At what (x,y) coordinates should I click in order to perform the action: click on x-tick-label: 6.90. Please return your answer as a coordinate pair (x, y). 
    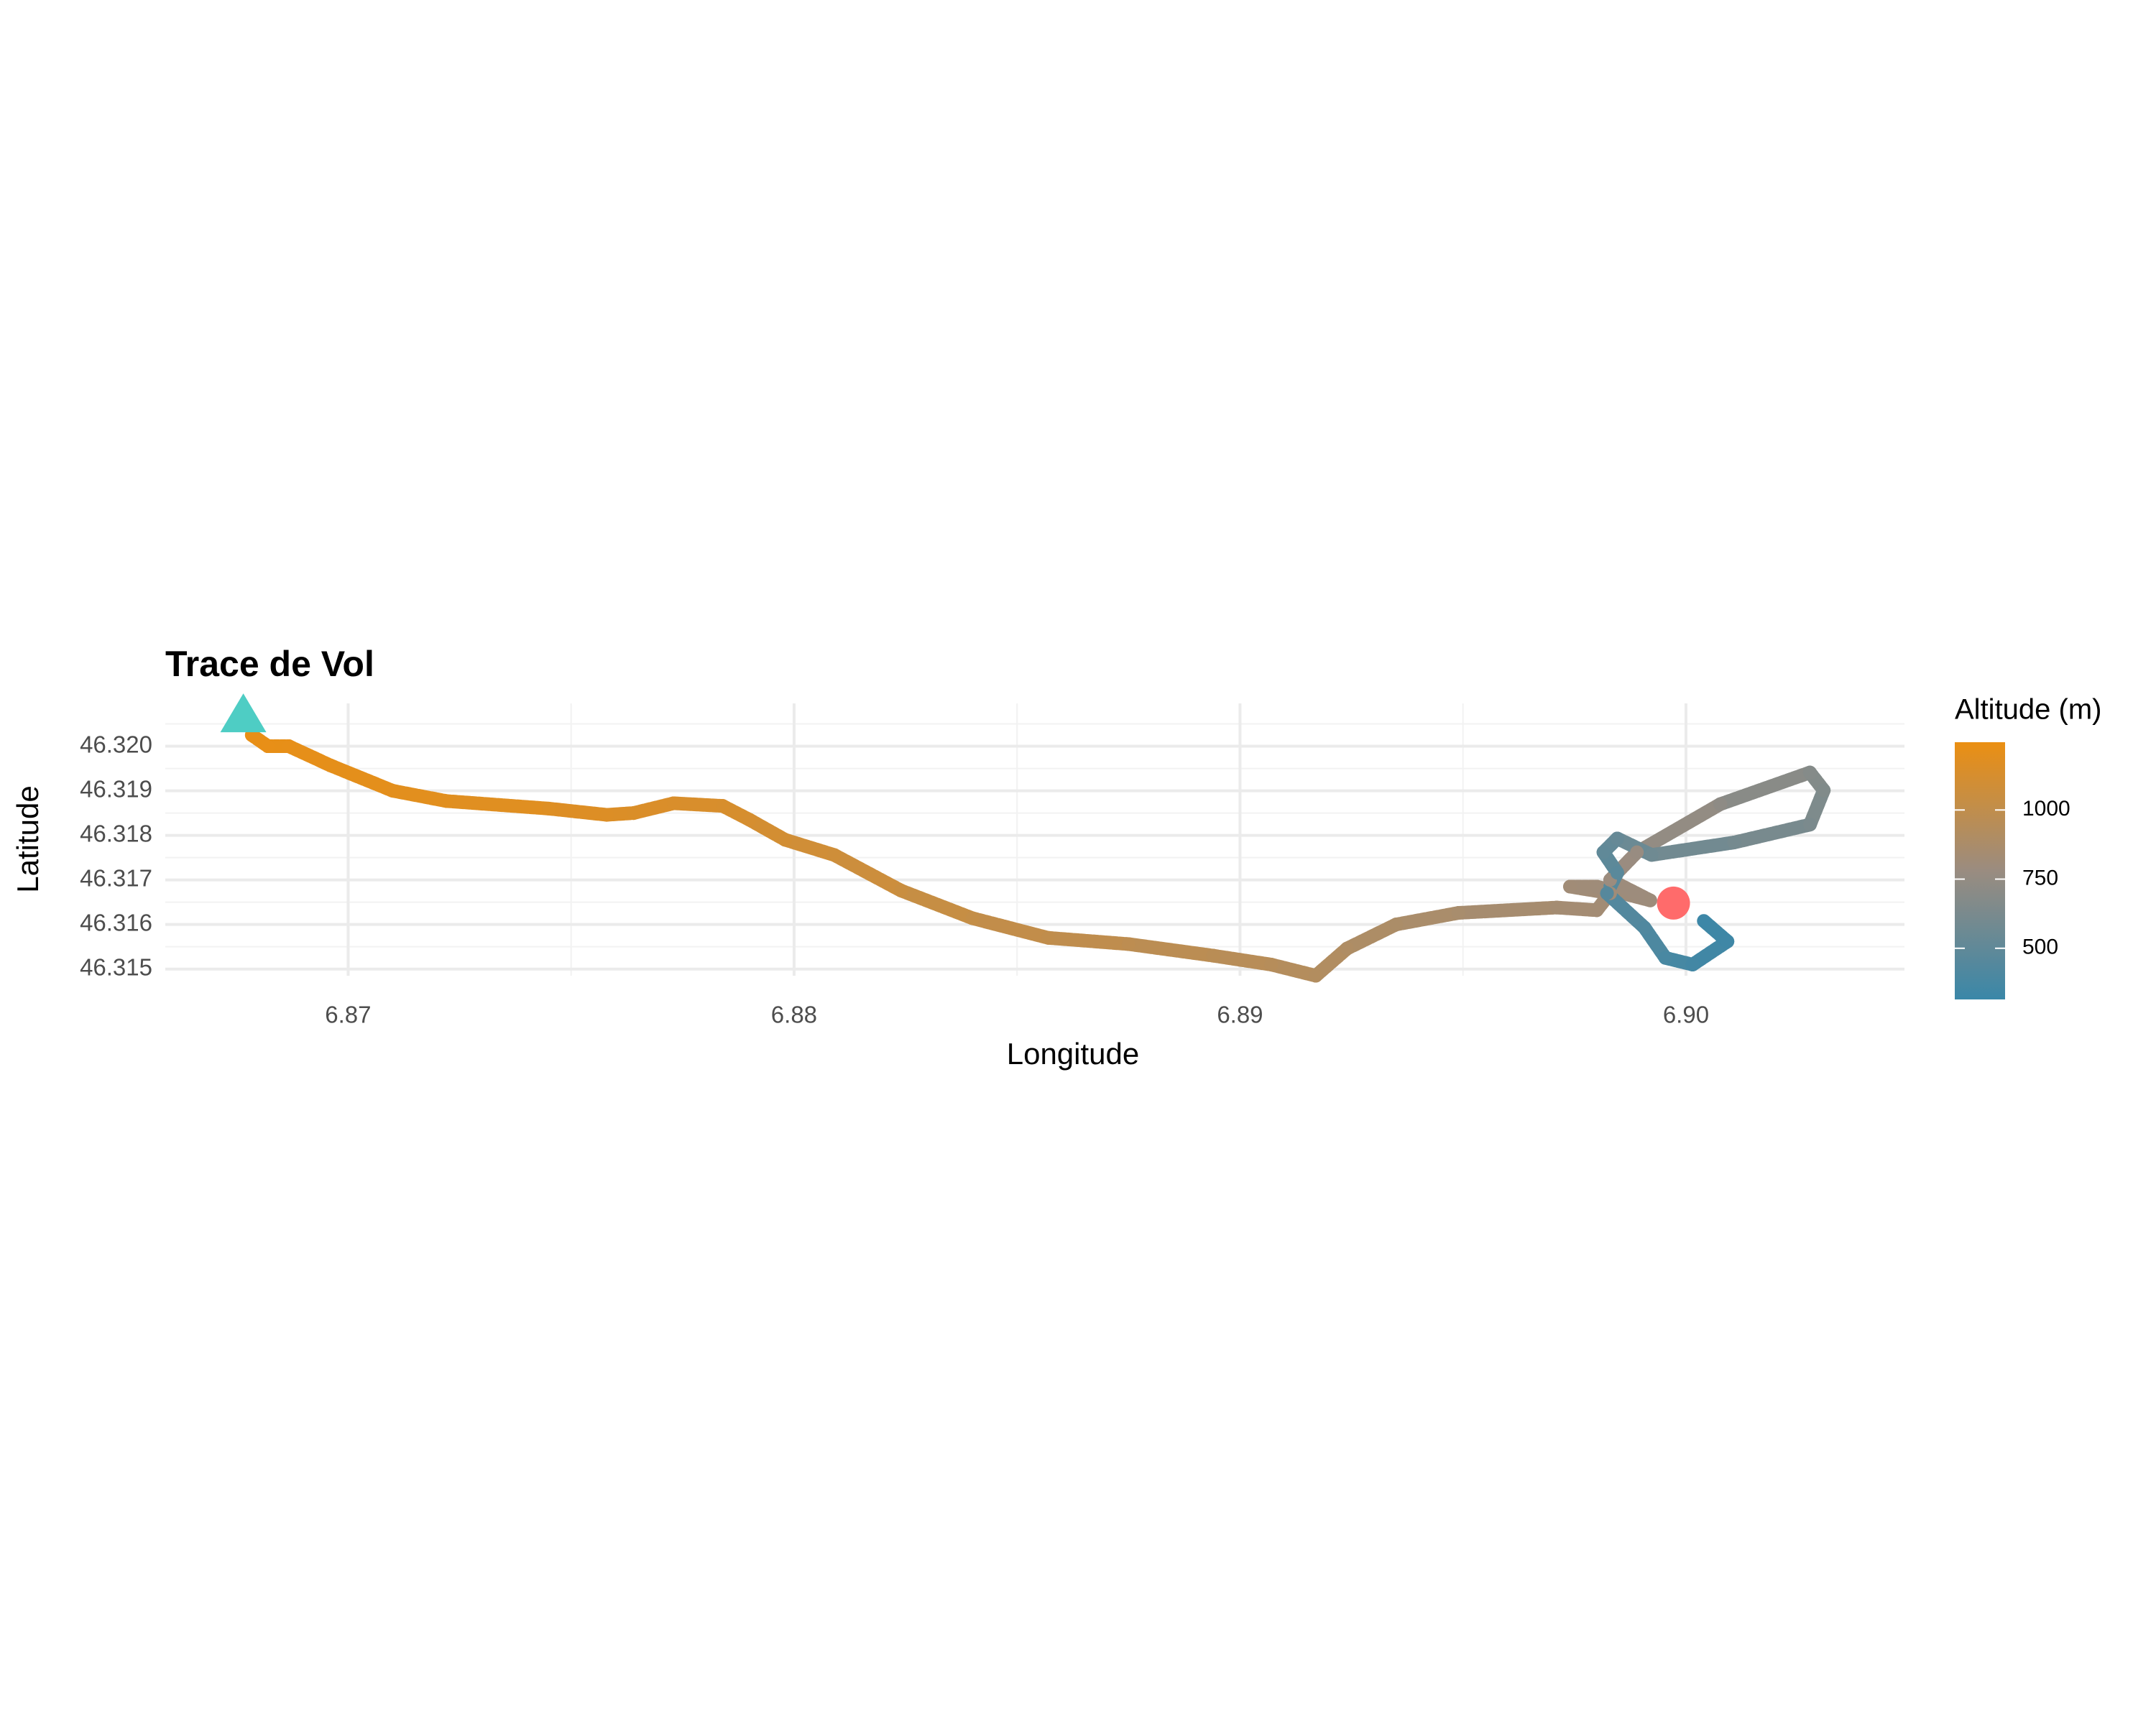
    Looking at the image, I should click on (1686, 1015).